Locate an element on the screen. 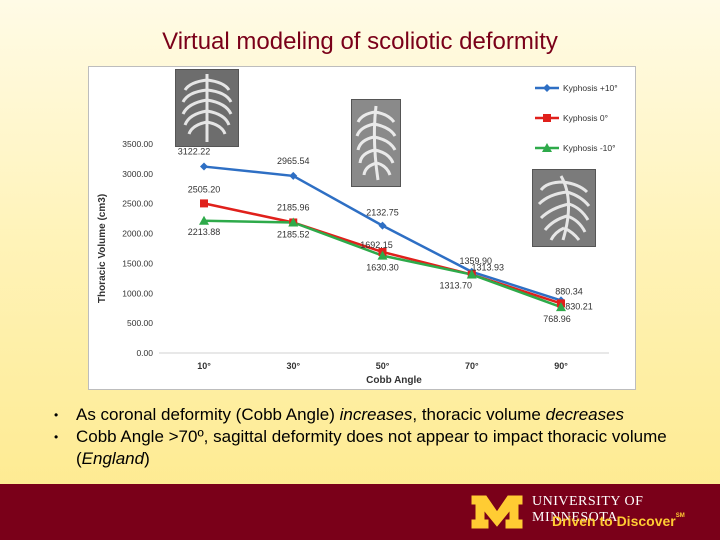 The image size is (720, 540). legend-label: Kyphosis 0° is located at coordinates (585, 118).